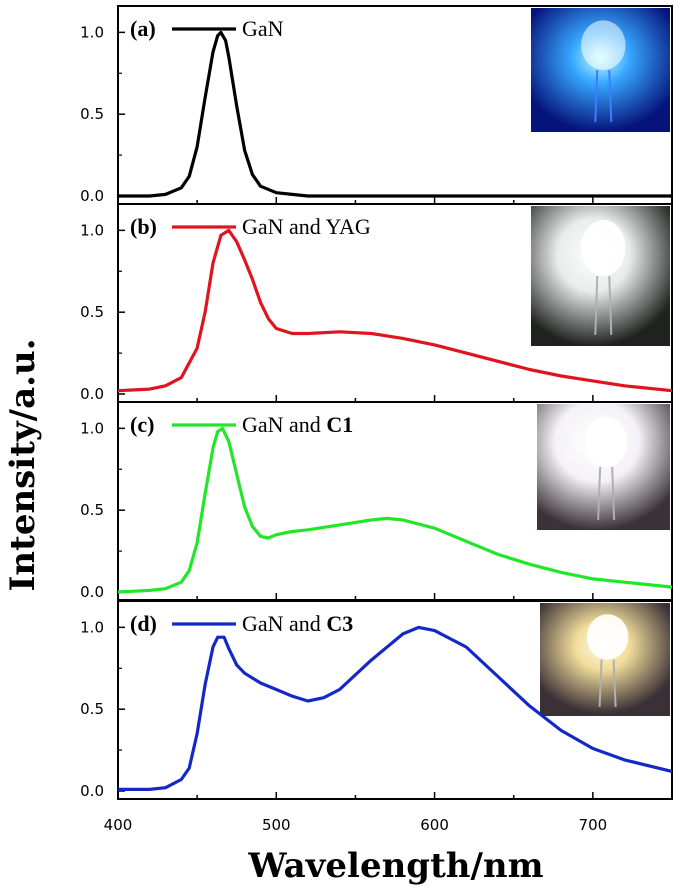 This screenshot has height=894, width=682. Describe the element at coordinates (142, 424) in the screenshot. I see `panel-label: (c)` at that location.